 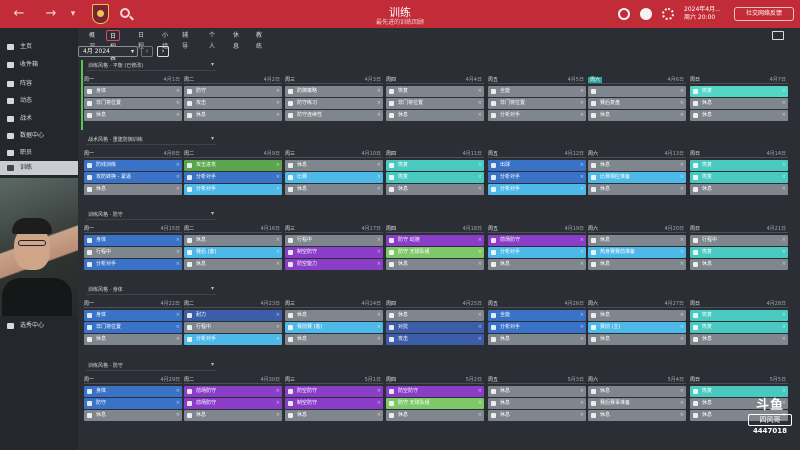 I want to click on session-slot: 比赛 ×, so click(x=334, y=177).